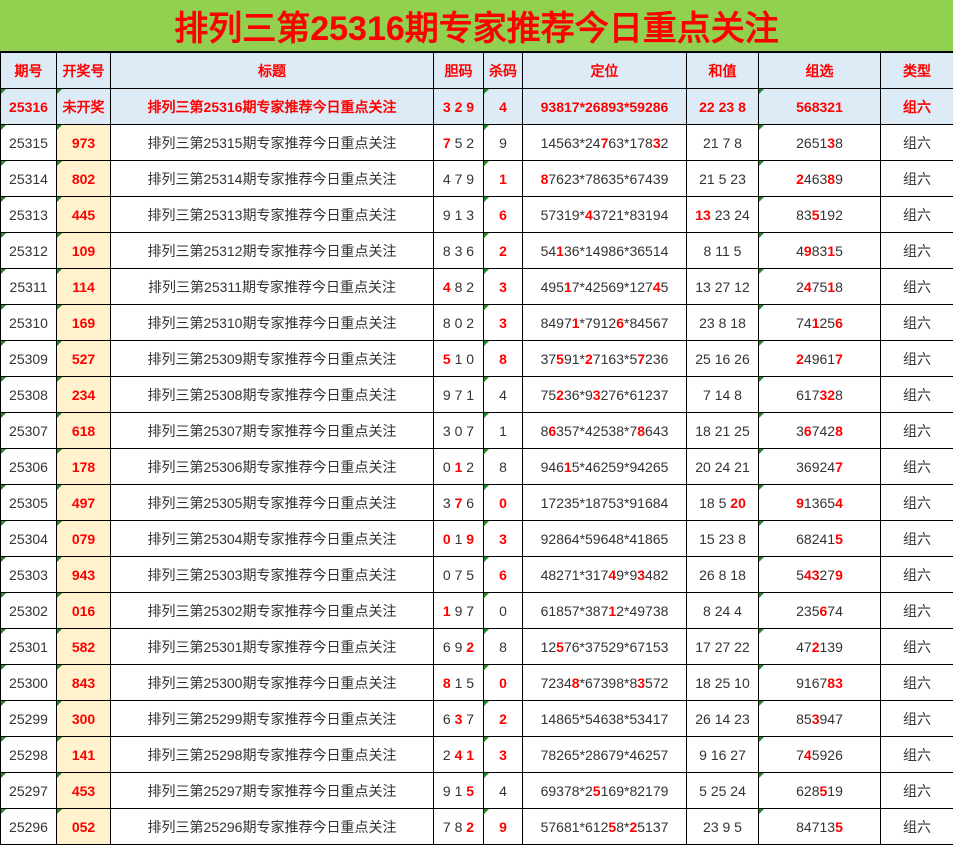 Image resolution: width=953 pixels, height=845 pixels. Describe the element at coordinates (458, 538) in the screenshot. I see `dan-cell: 0 1 9` at that location.